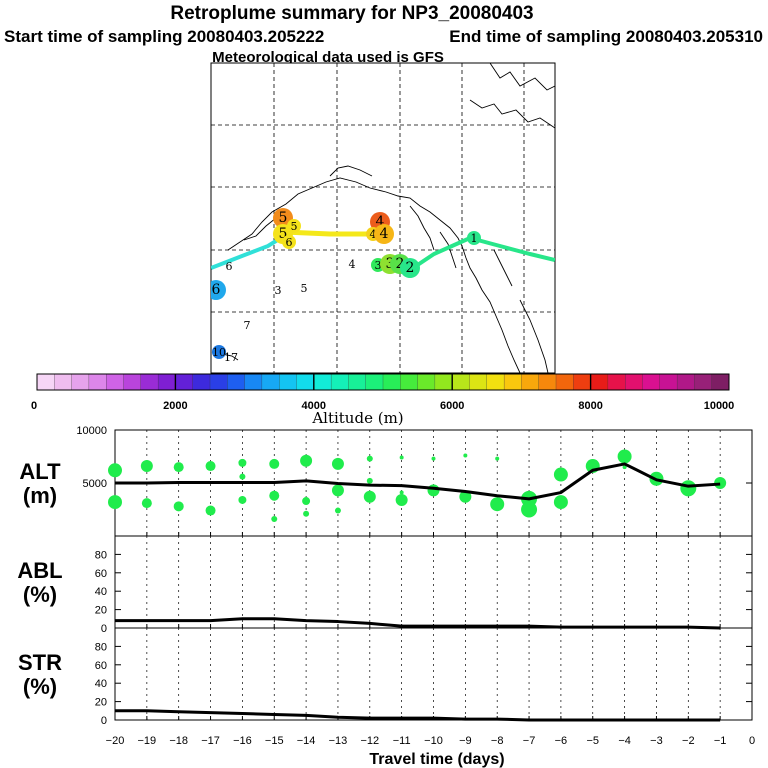 The height and width of the screenshot is (768, 768). I want to click on colorbar-tick-label: 0, so click(34, 406).